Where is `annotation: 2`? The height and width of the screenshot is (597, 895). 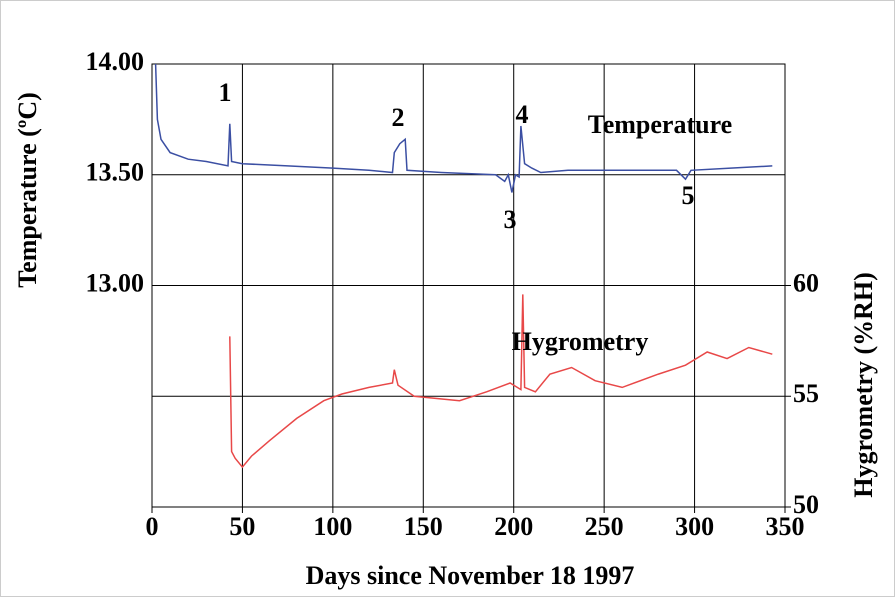 annotation: 2 is located at coordinates (398, 117).